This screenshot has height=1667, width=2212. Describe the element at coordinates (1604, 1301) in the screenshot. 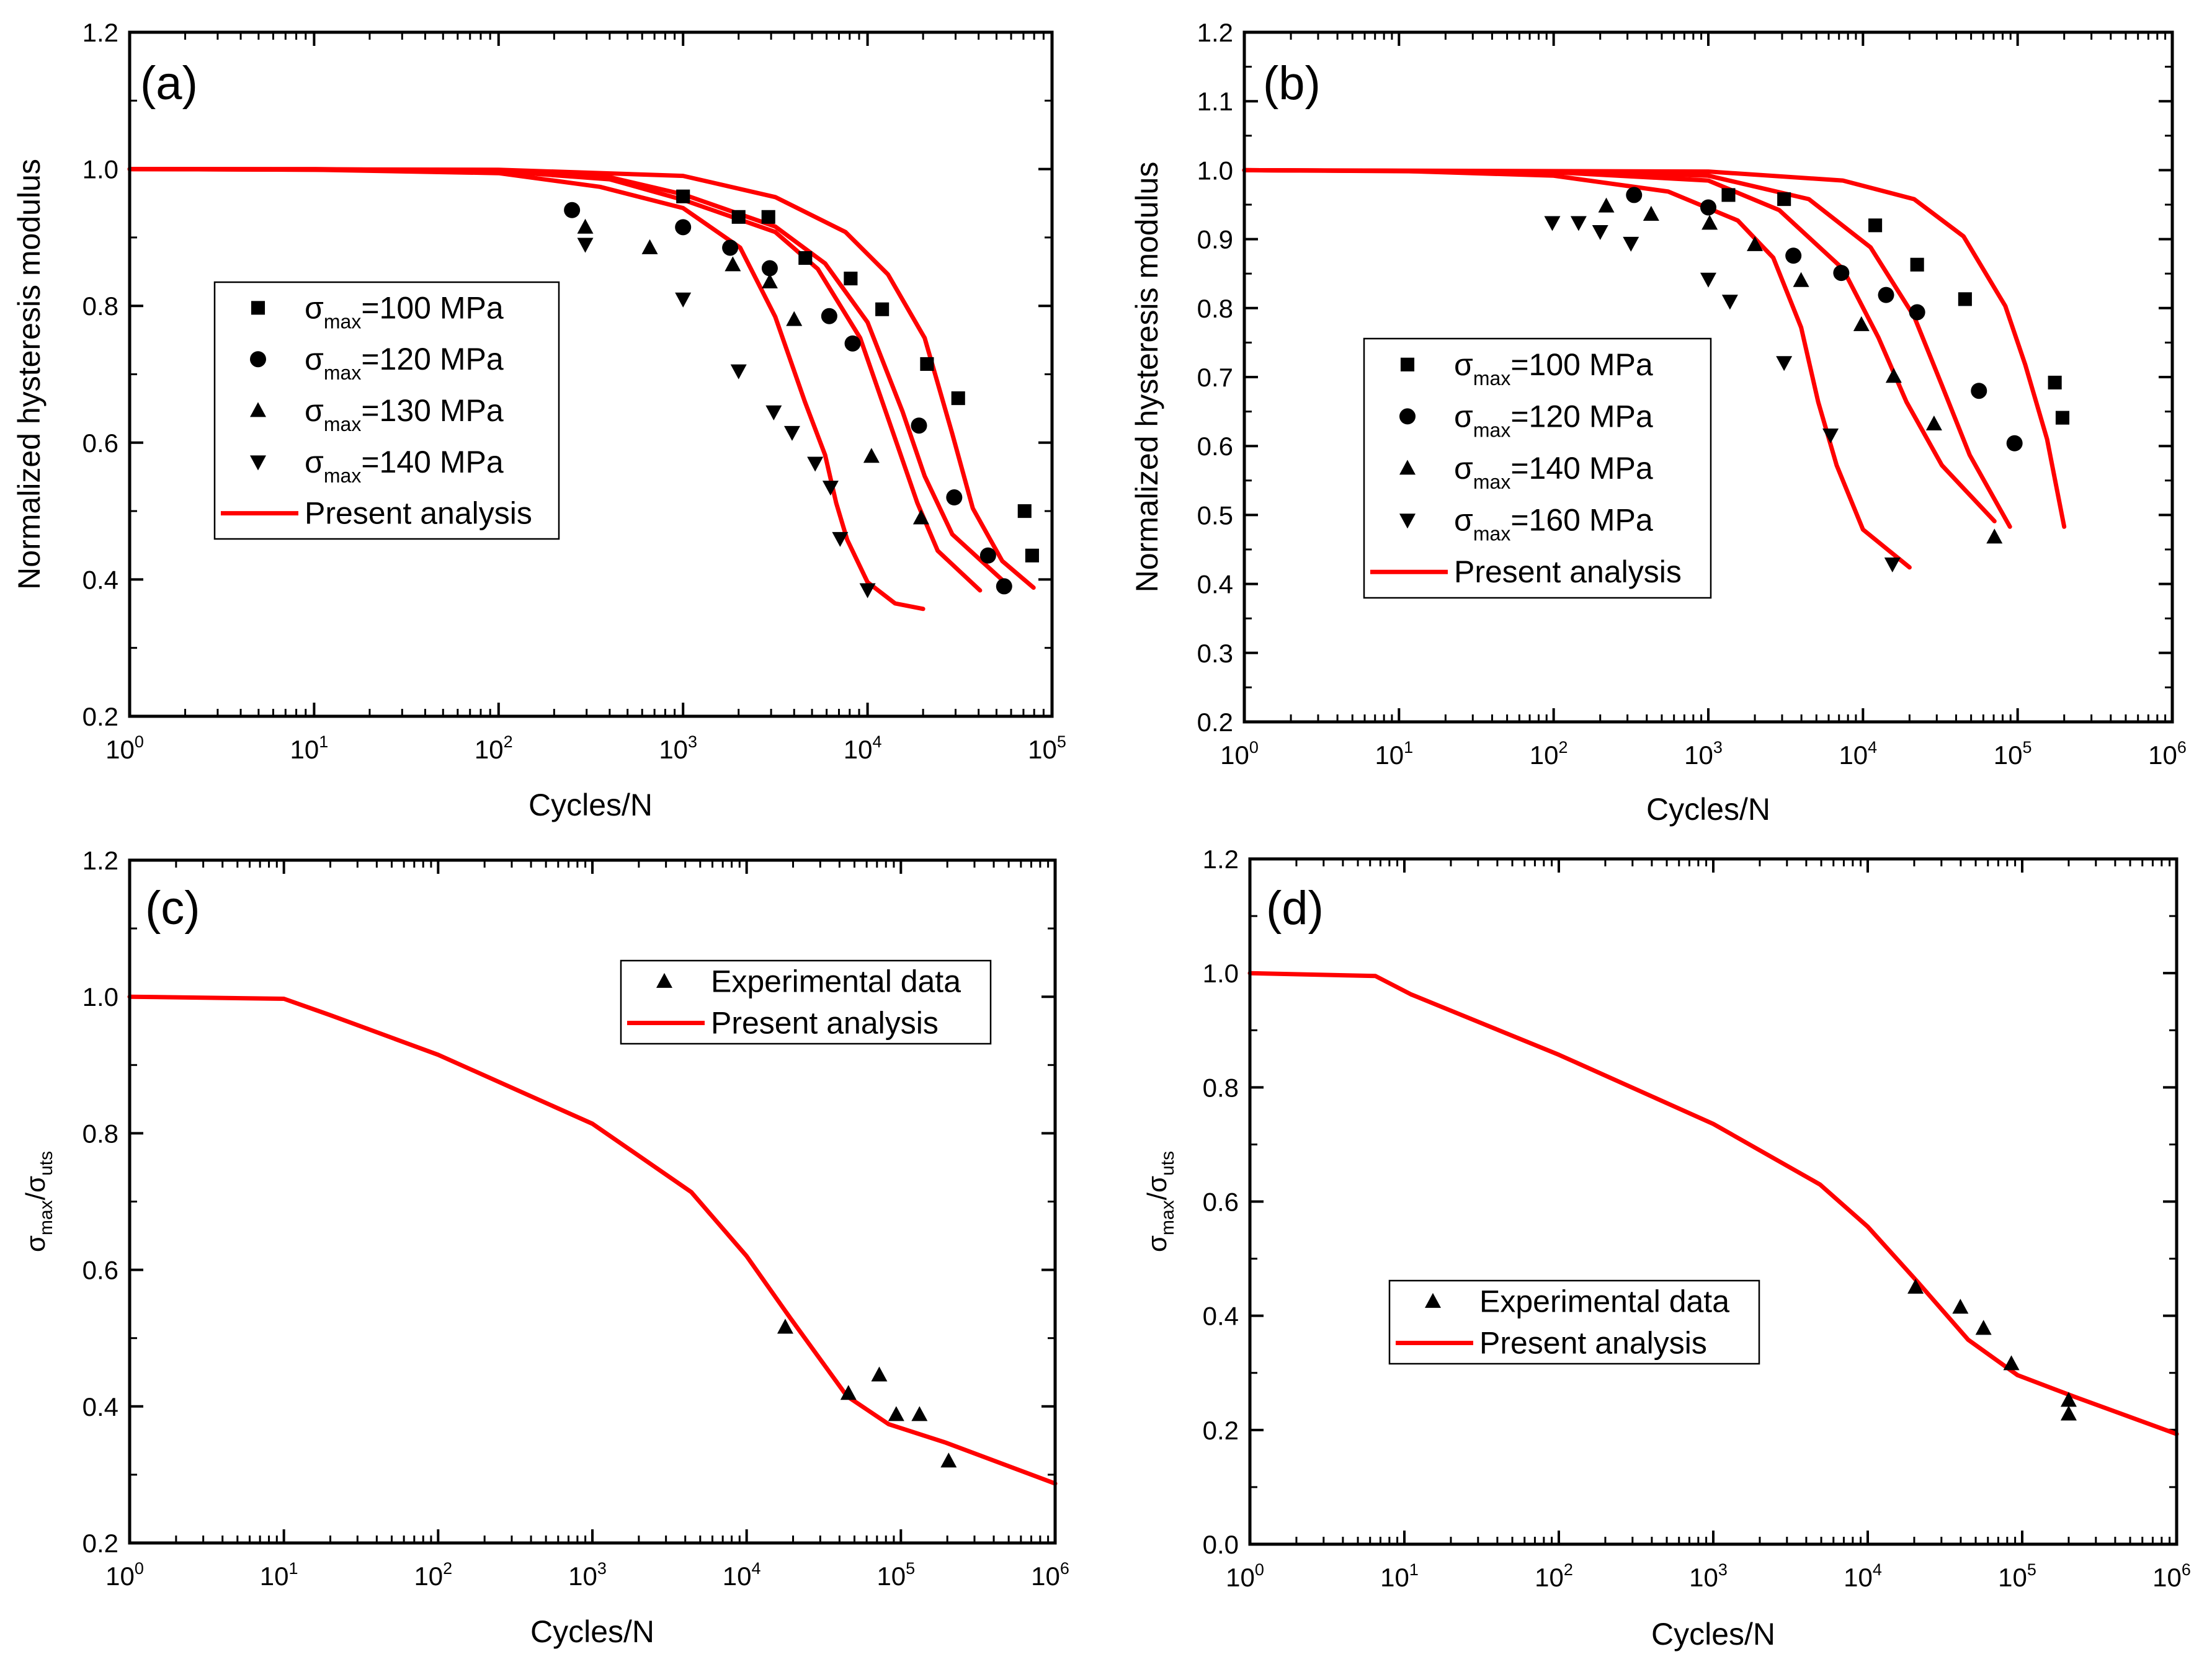

I see `legend-entry: Experimental data` at that location.